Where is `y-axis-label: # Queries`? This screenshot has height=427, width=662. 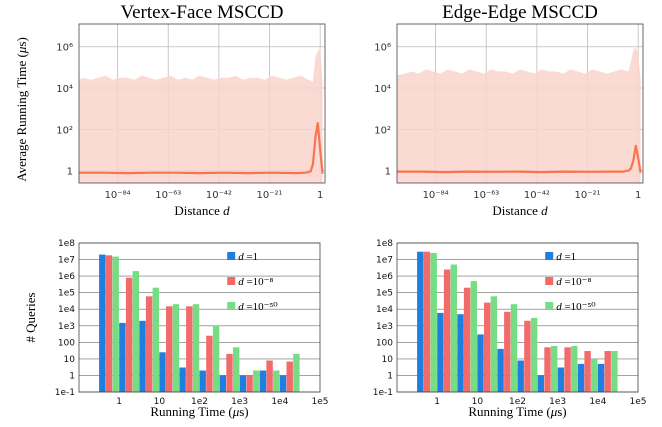 y-axis-label: # Queries is located at coordinates (30, 317).